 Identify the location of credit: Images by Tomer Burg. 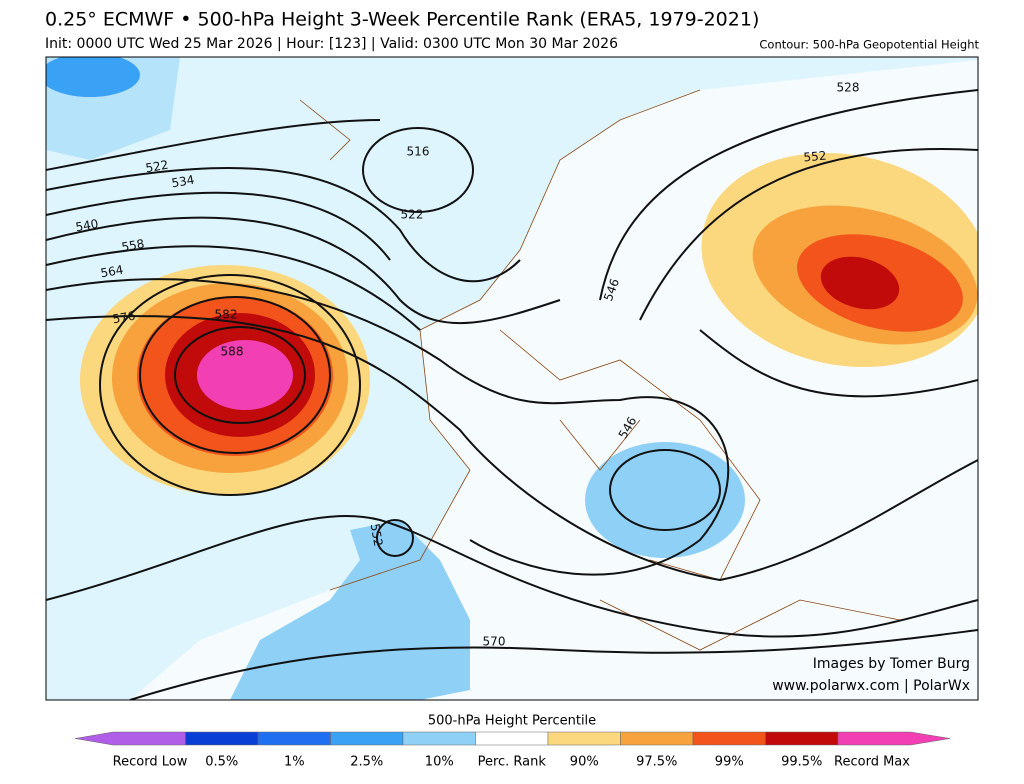
(891, 664).